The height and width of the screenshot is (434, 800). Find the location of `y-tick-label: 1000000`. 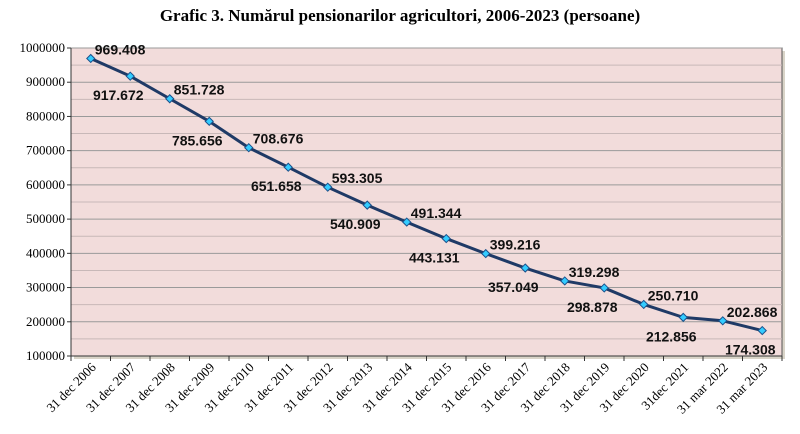

y-tick-label: 1000000 is located at coordinates (43, 47).